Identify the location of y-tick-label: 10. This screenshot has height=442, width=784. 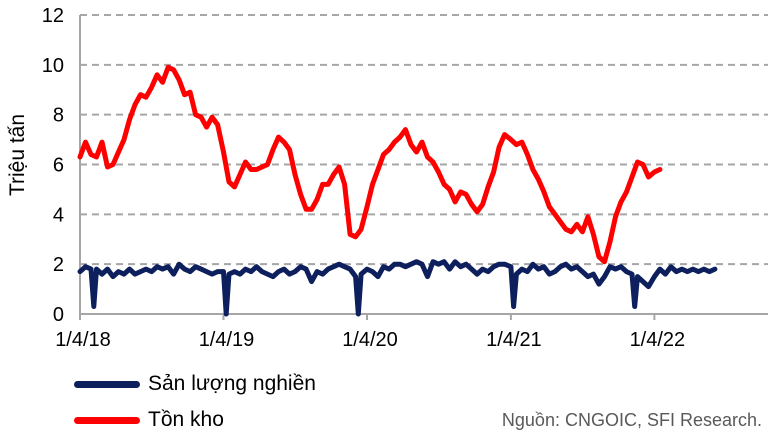
(53, 66).